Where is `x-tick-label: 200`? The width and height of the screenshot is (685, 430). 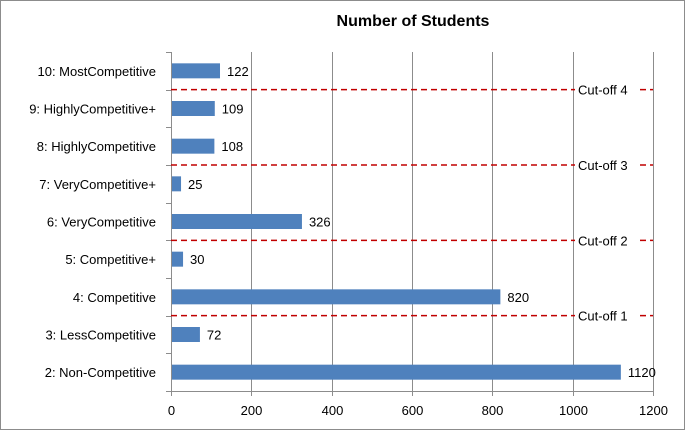
x-tick-label: 200 is located at coordinates (252, 410).